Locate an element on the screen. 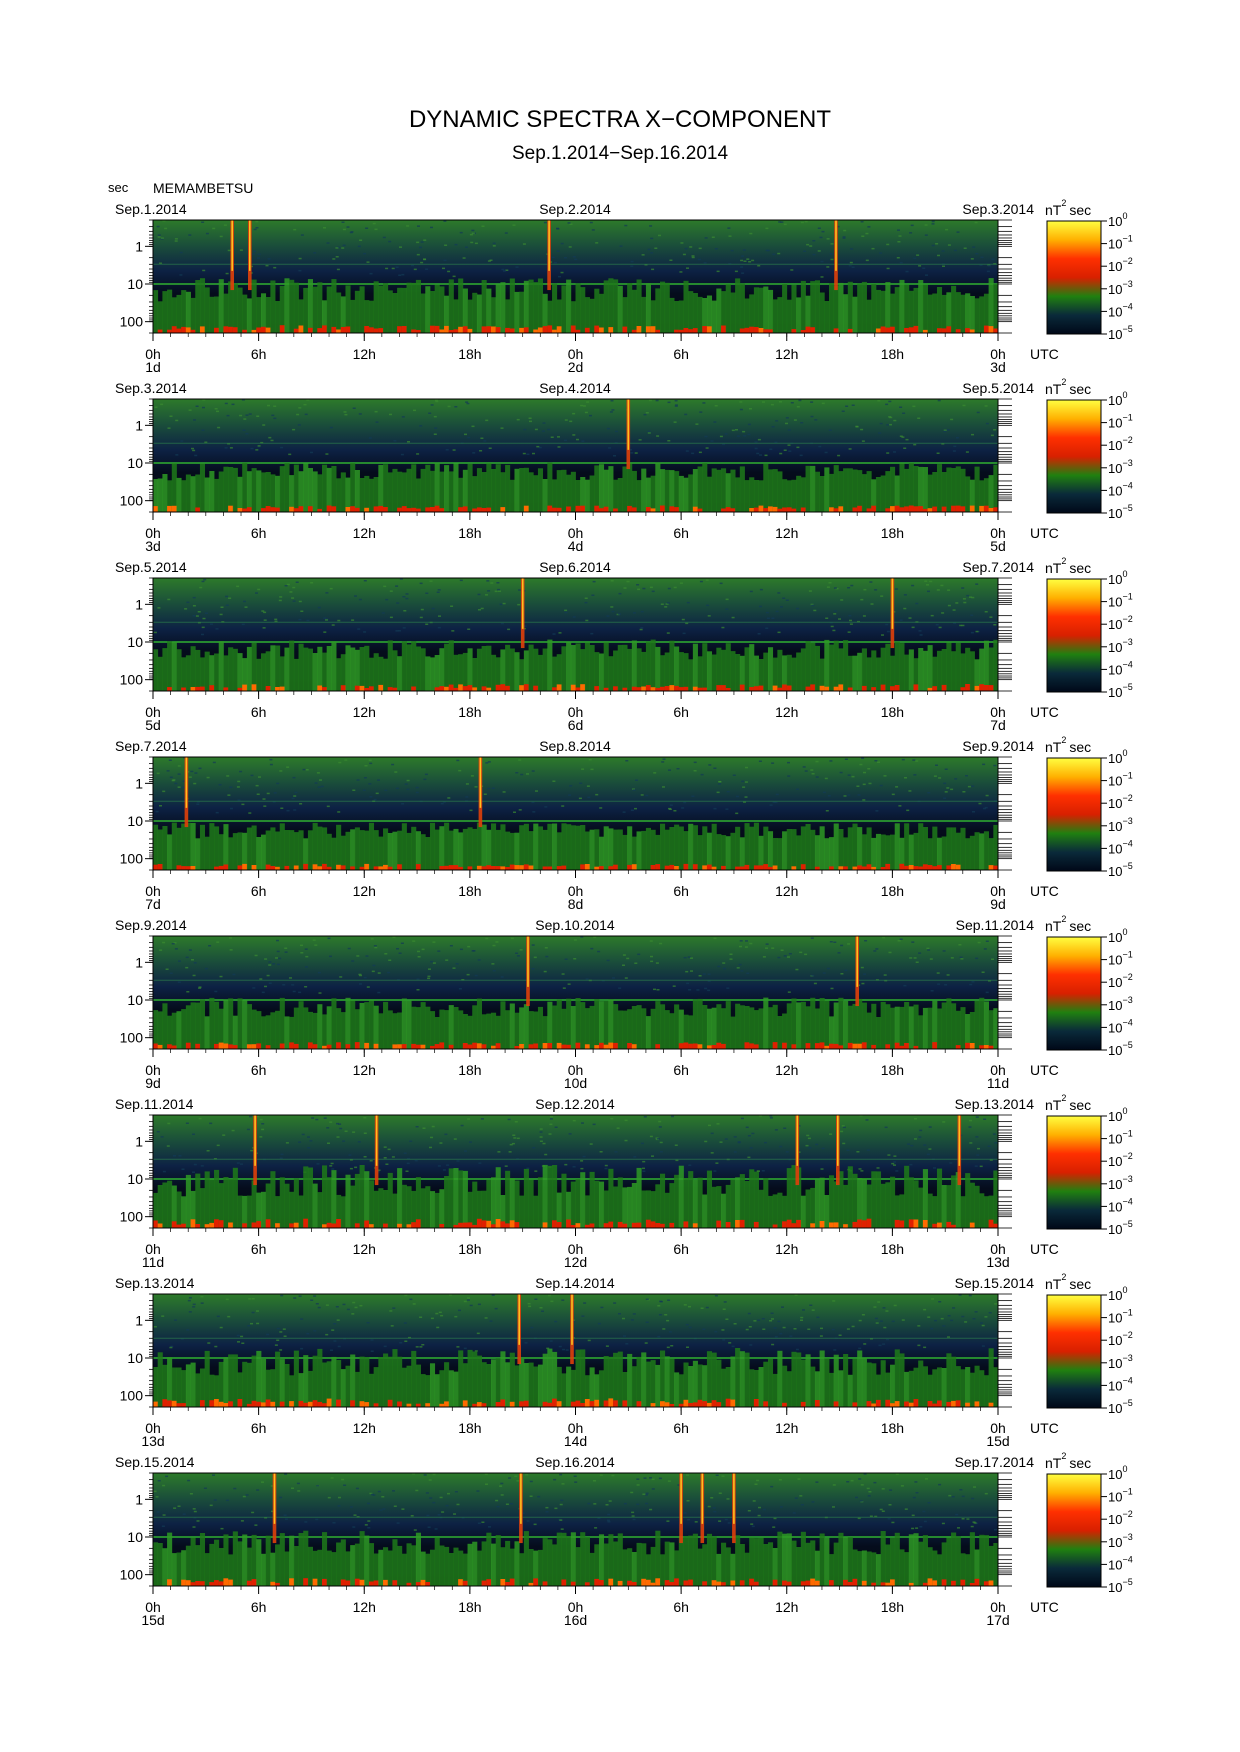  panel-date-mid: Sep.8.2014 is located at coordinates (575, 746).